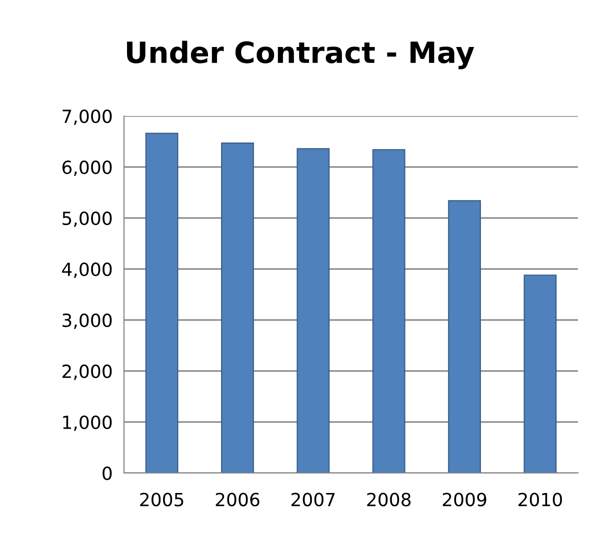  I want to click on x-tick-label: 2008, so click(389, 499).